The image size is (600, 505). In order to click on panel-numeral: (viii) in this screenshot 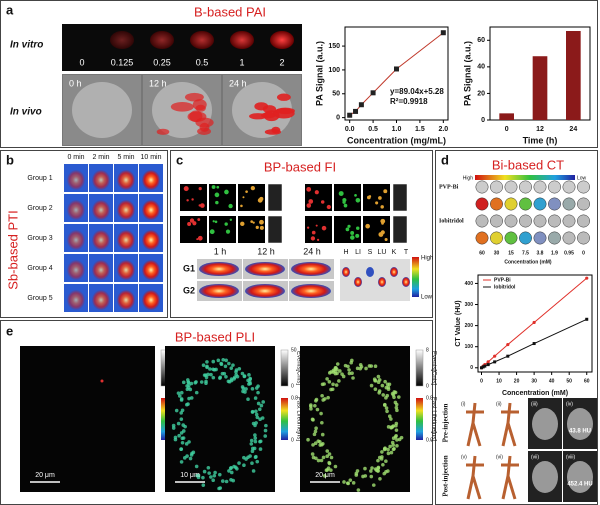, I will do `click(570, 457)`.